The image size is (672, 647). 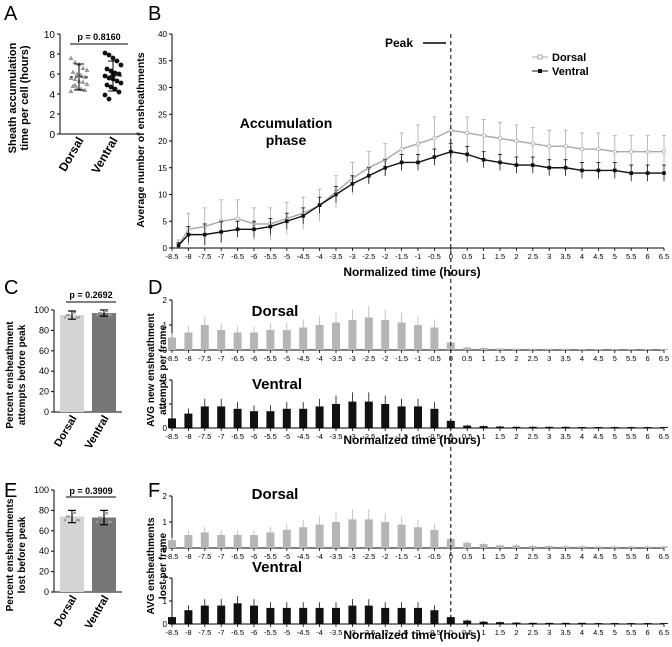 I want to click on panel-f-y-tick-label: 2, so click(x=165, y=578).